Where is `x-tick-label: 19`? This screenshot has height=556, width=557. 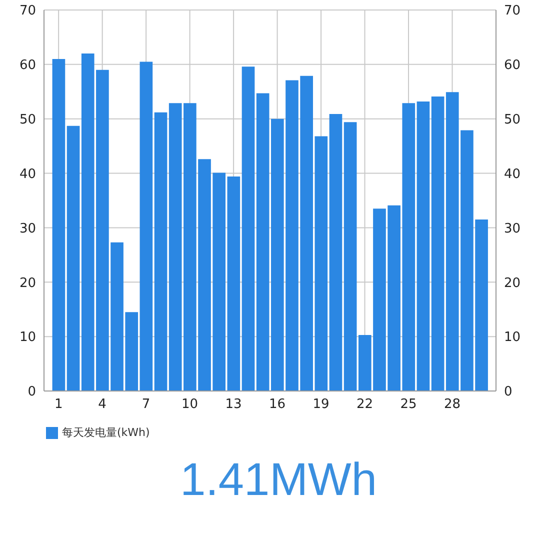
x-tick-label: 19 is located at coordinates (321, 404).